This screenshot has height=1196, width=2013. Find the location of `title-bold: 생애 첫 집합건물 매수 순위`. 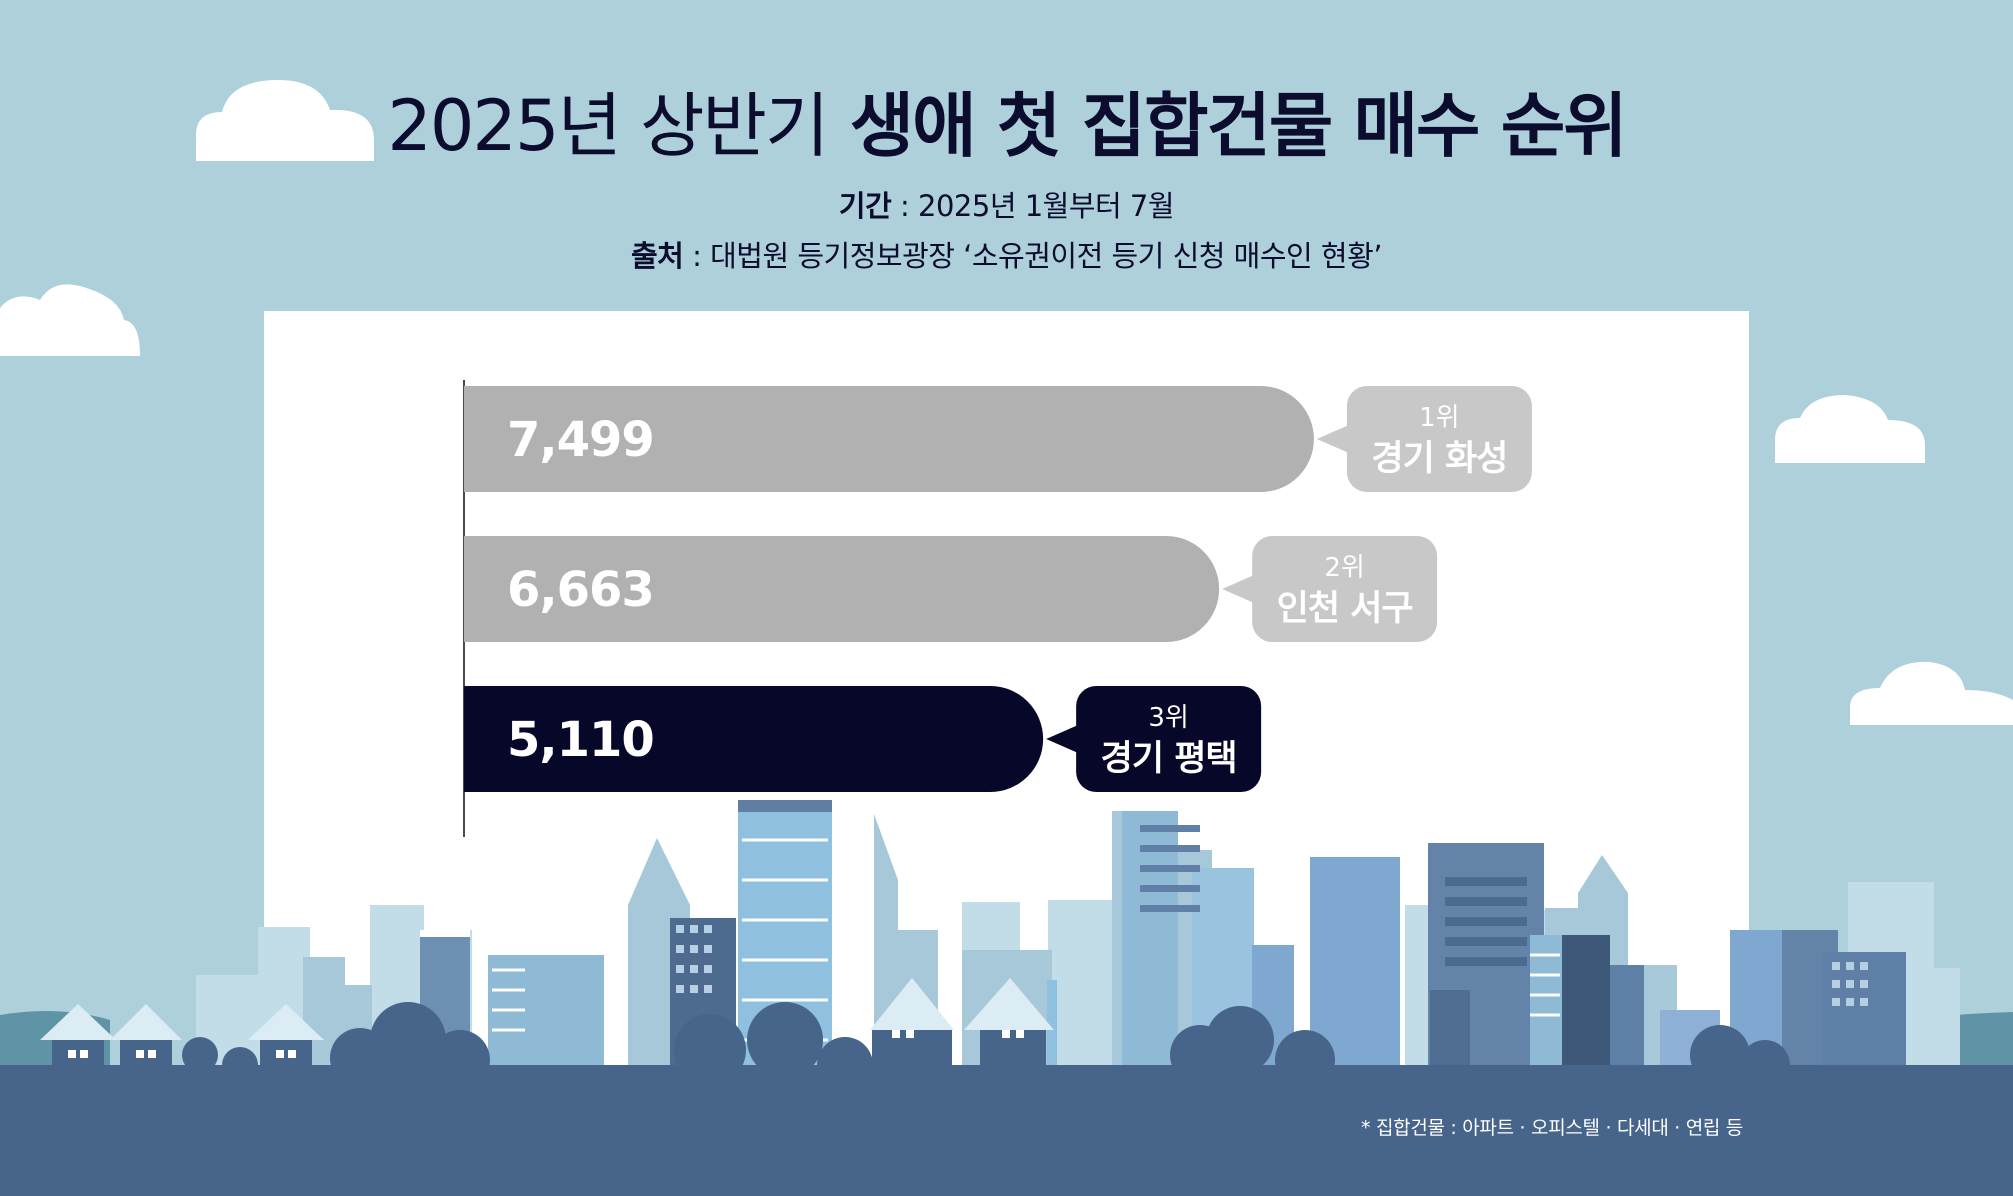

title-bold: 생애 첫 집합건물 매수 순위 is located at coordinates (1238, 126).